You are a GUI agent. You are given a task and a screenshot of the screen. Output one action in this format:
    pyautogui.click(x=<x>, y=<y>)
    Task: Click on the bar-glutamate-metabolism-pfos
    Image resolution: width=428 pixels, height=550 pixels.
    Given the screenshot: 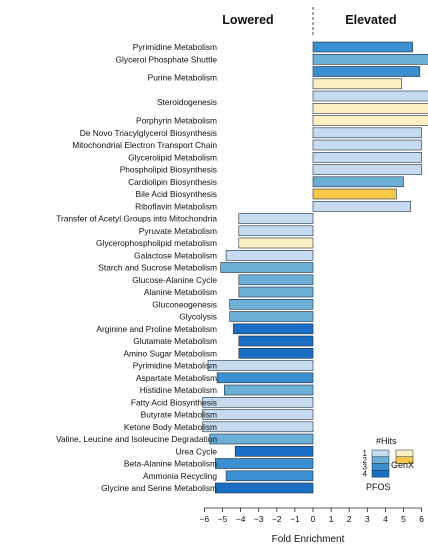 What is the action you would take?
    pyautogui.click(x=276, y=341)
    